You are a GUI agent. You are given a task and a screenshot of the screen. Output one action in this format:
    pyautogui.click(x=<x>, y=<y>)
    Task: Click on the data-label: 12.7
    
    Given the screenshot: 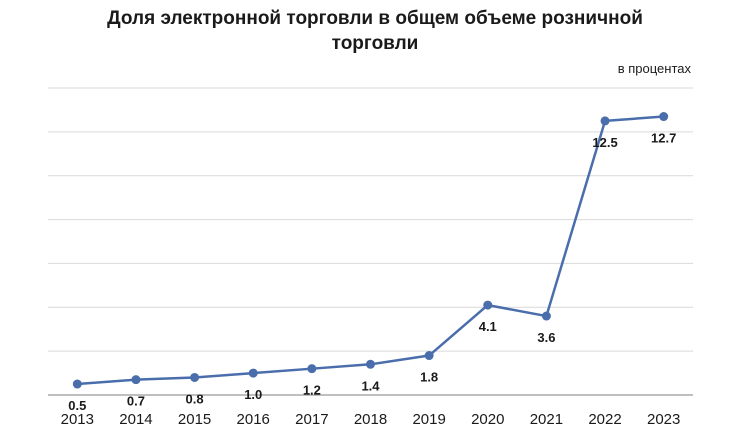 What is the action you would take?
    pyautogui.click(x=663, y=138)
    